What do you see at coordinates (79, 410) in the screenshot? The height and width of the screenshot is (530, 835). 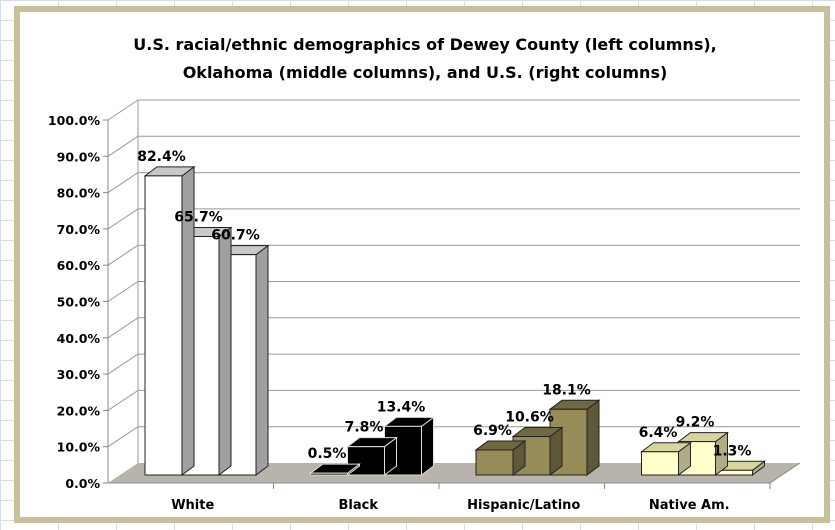 I see `y-tick-label: 20.0%` at bounding box center [79, 410].